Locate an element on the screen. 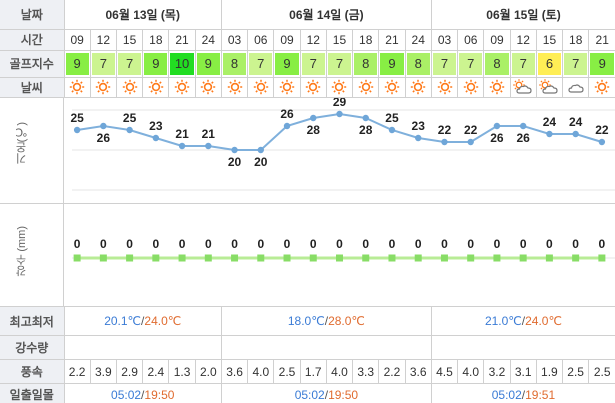  golf-index-cell: 10 is located at coordinates (182, 64).